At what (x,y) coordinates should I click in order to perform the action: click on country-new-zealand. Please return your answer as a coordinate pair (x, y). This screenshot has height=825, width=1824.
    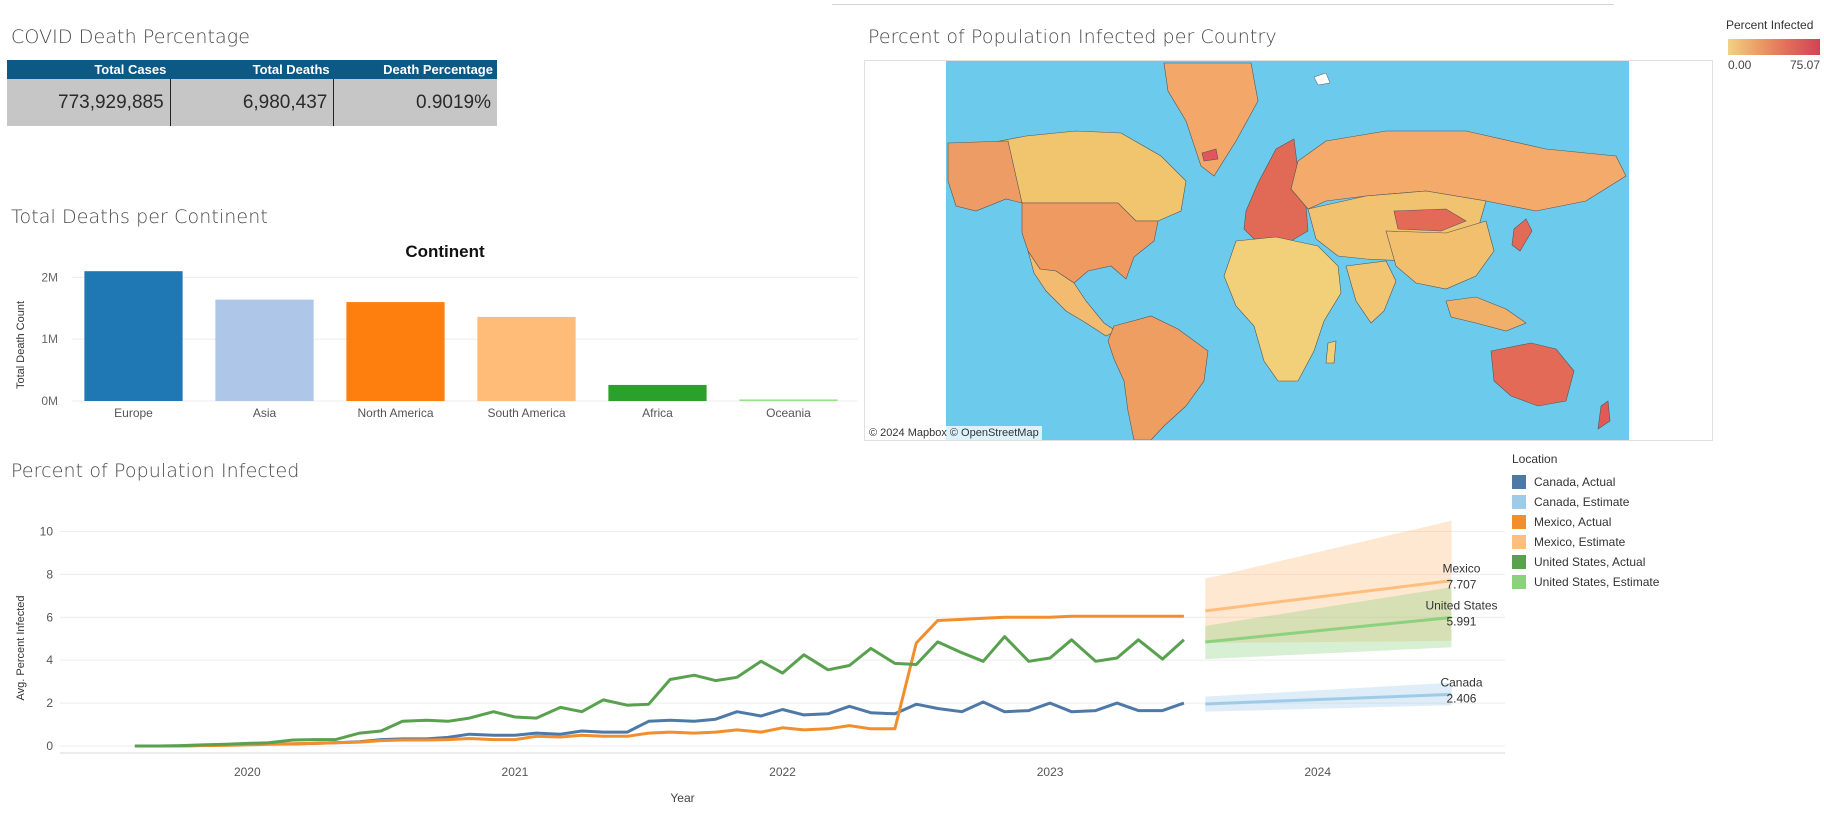
    Looking at the image, I should click on (1604, 415).